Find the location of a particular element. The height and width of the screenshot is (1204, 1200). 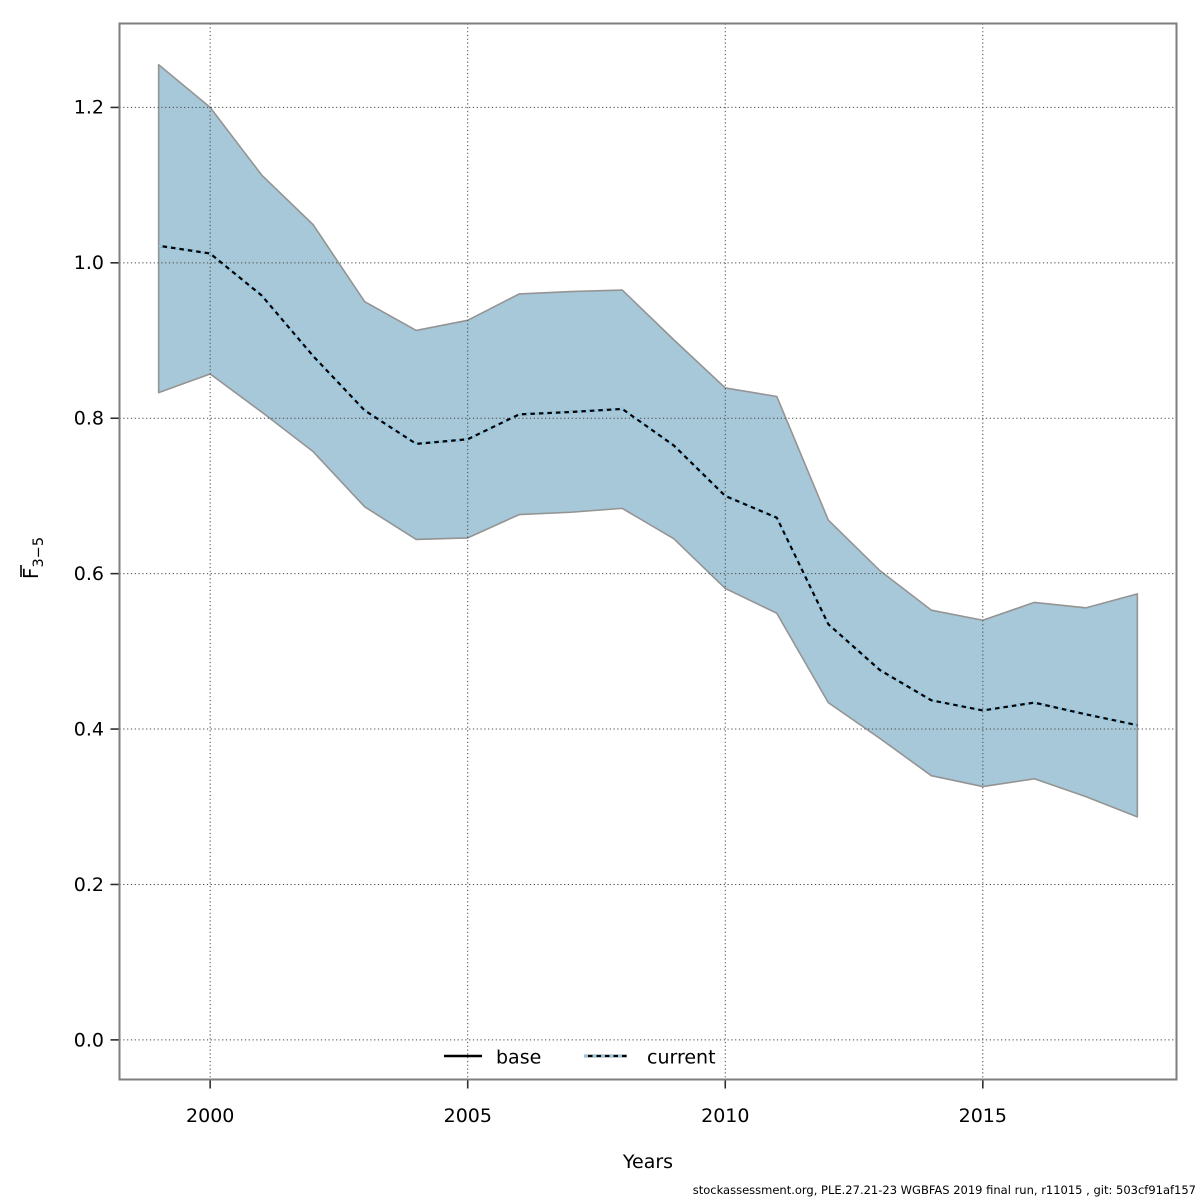

svg-text: F3−5 is located at coordinates (33, 558).